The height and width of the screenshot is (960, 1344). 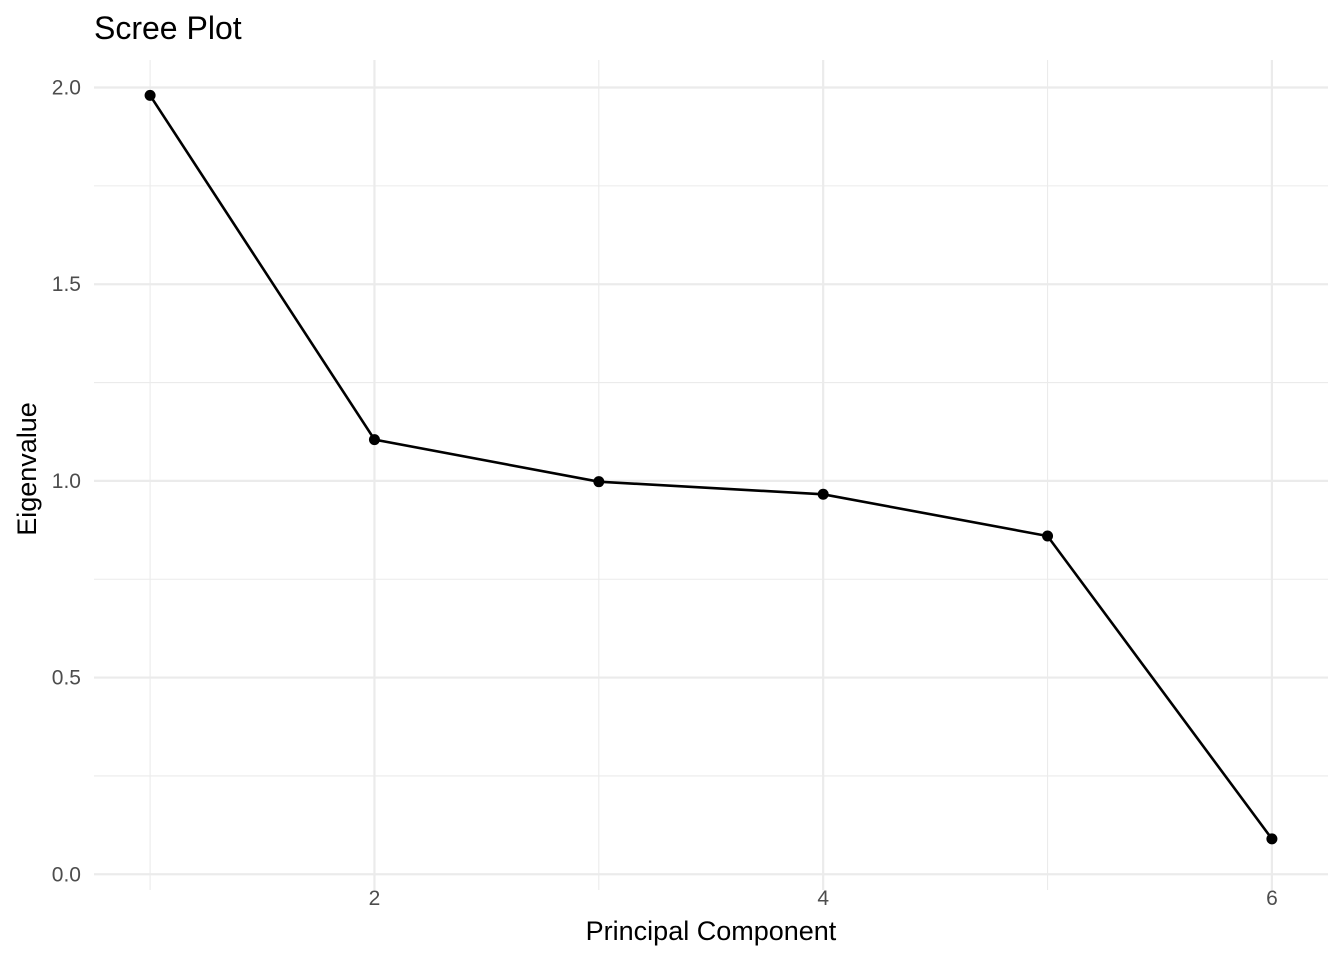 I want to click on y-axis-ticks: 0.0 0.5 1.0 1.5 2.0, so click(x=66, y=482).